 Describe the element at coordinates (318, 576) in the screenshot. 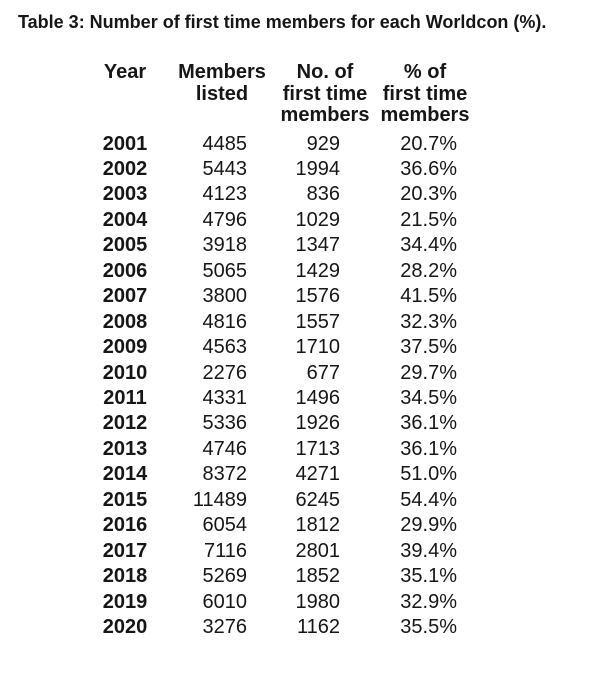

I see `first-time-members-cell: 1852` at that location.